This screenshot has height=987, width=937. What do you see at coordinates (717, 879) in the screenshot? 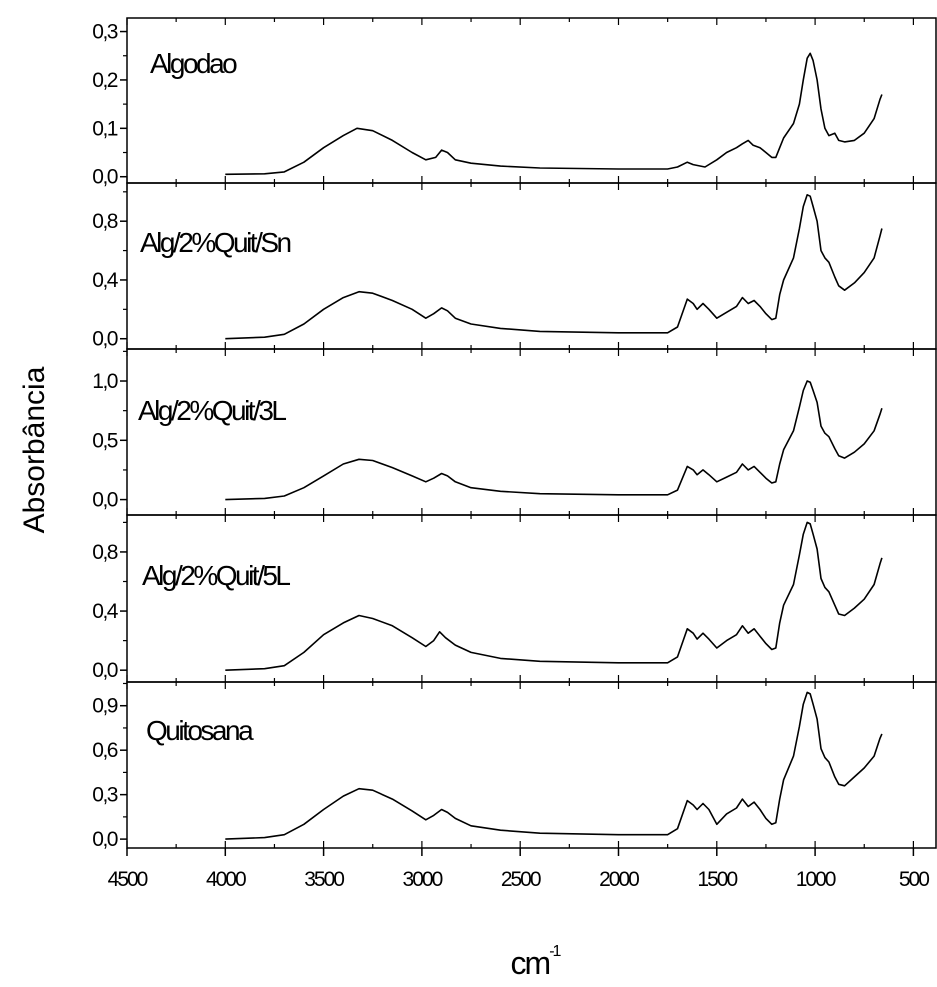
I see `x-tick-label: 1500` at bounding box center [717, 879].